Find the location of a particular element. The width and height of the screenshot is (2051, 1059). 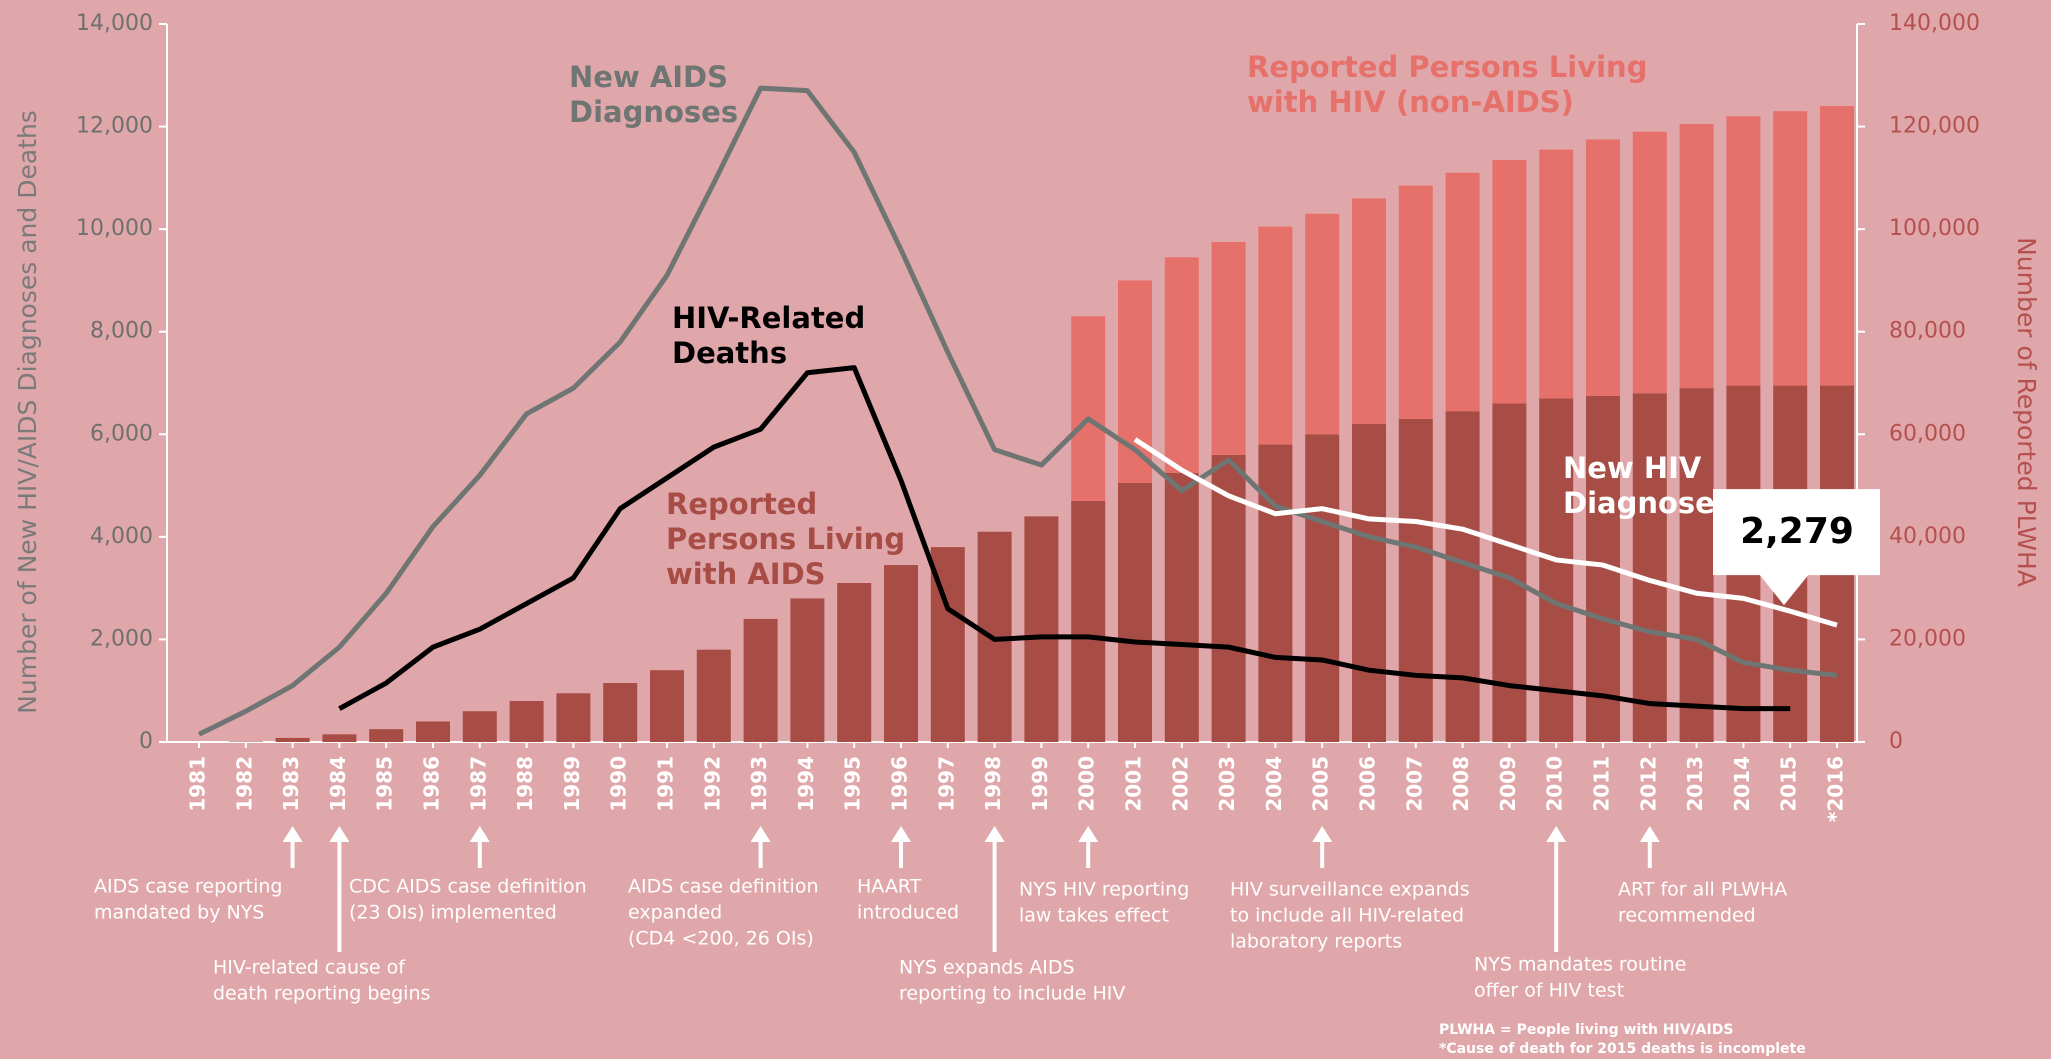

annotation: AIDS case reporting is located at coordinates (188, 887).